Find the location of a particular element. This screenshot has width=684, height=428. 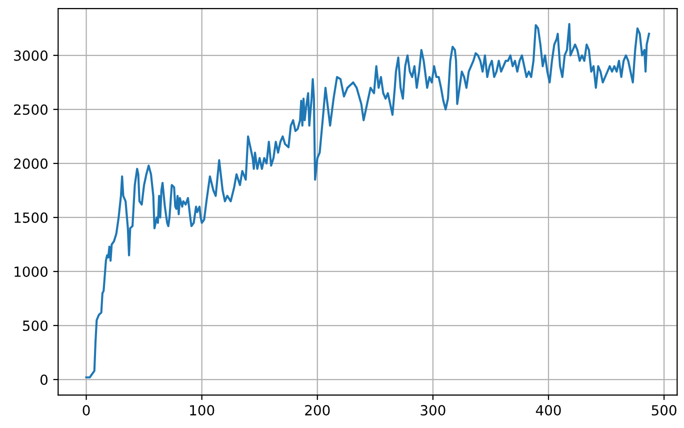

y-tick-label: 2000 is located at coordinates (31, 163).